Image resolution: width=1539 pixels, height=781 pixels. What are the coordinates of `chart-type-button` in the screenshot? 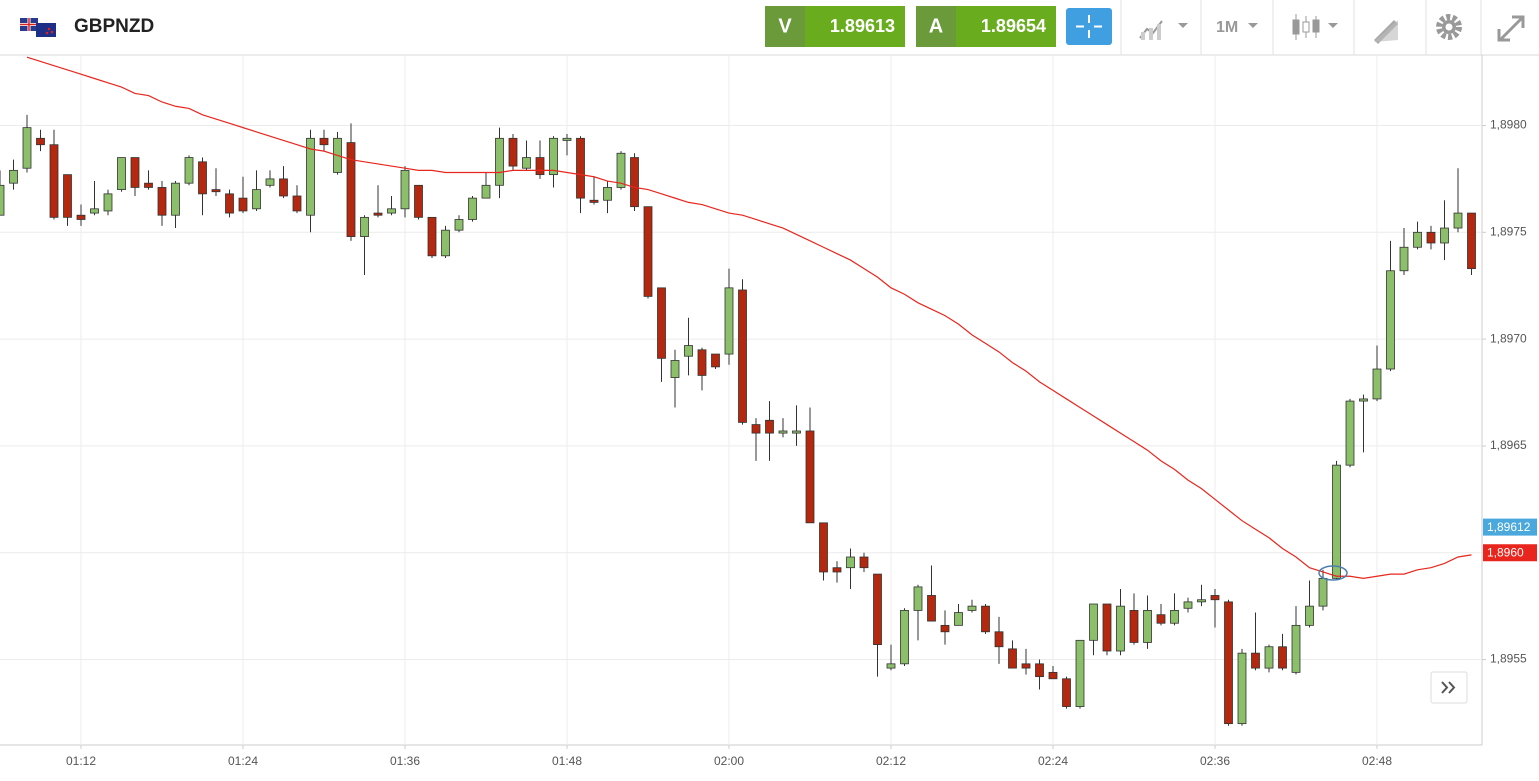 It's located at (1315, 27).